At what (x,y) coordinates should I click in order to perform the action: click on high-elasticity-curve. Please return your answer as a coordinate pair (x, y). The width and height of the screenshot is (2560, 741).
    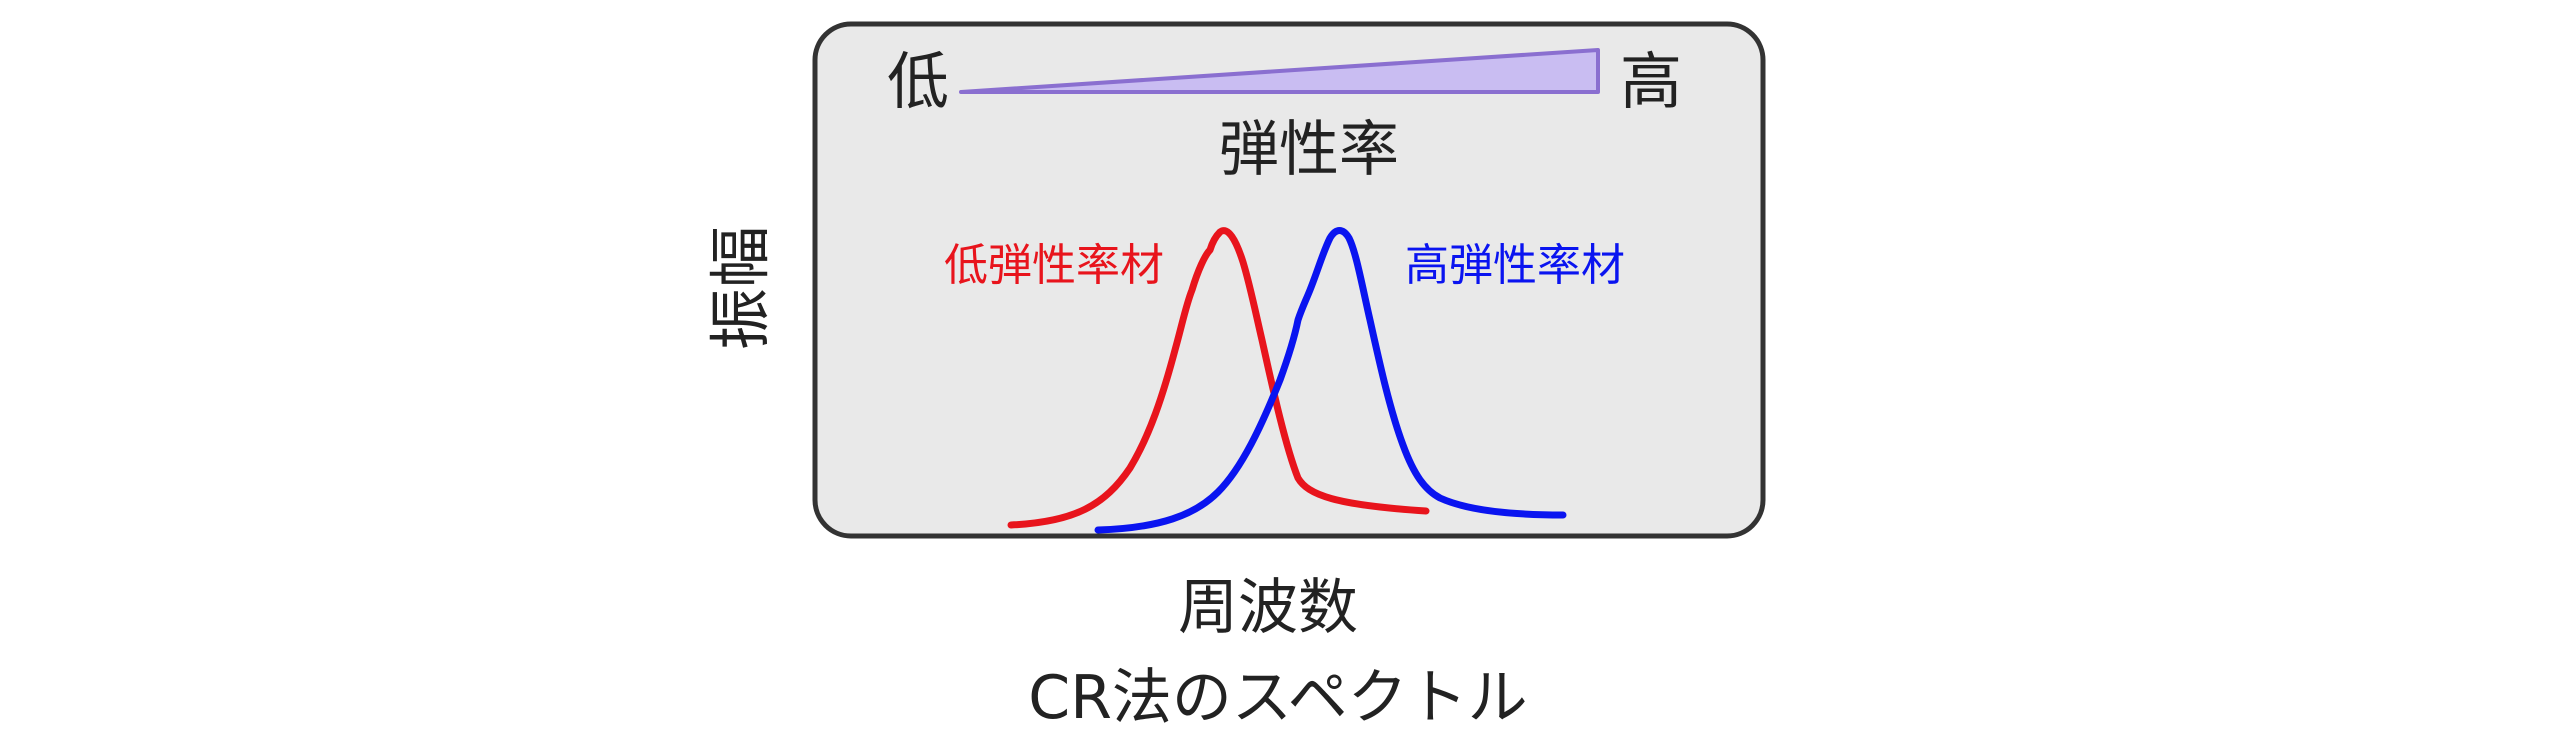
    Looking at the image, I should click on (1330, 380).